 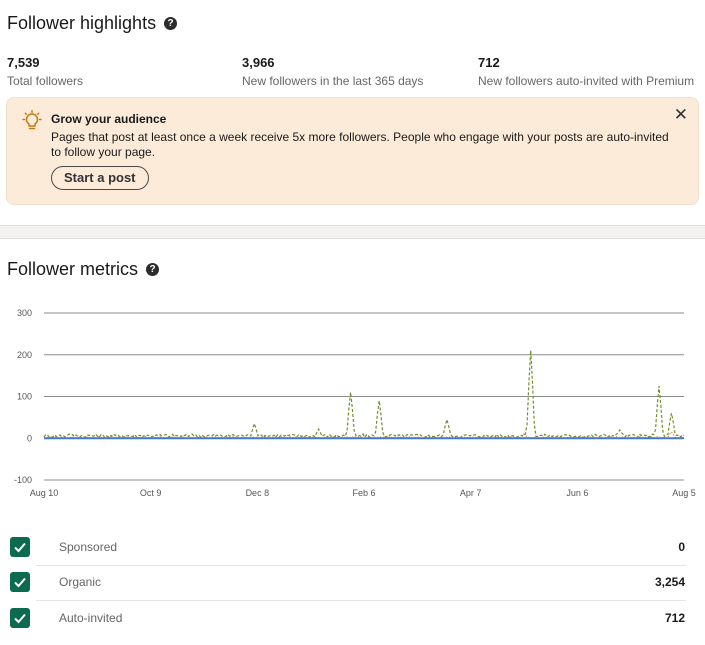 I want to click on x-tick-label: Aug 10, so click(x=44, y=493).